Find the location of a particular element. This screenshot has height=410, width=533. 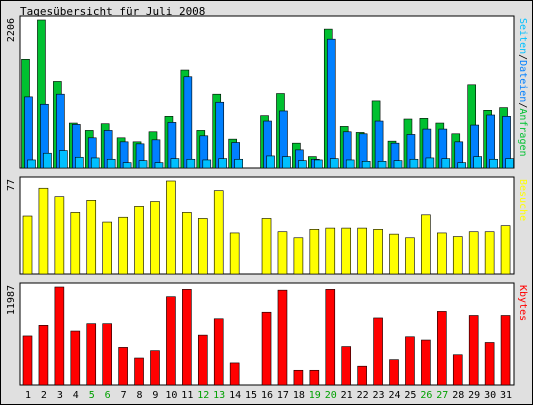

day-label-11: 11 is located at coordinates (187, 395).